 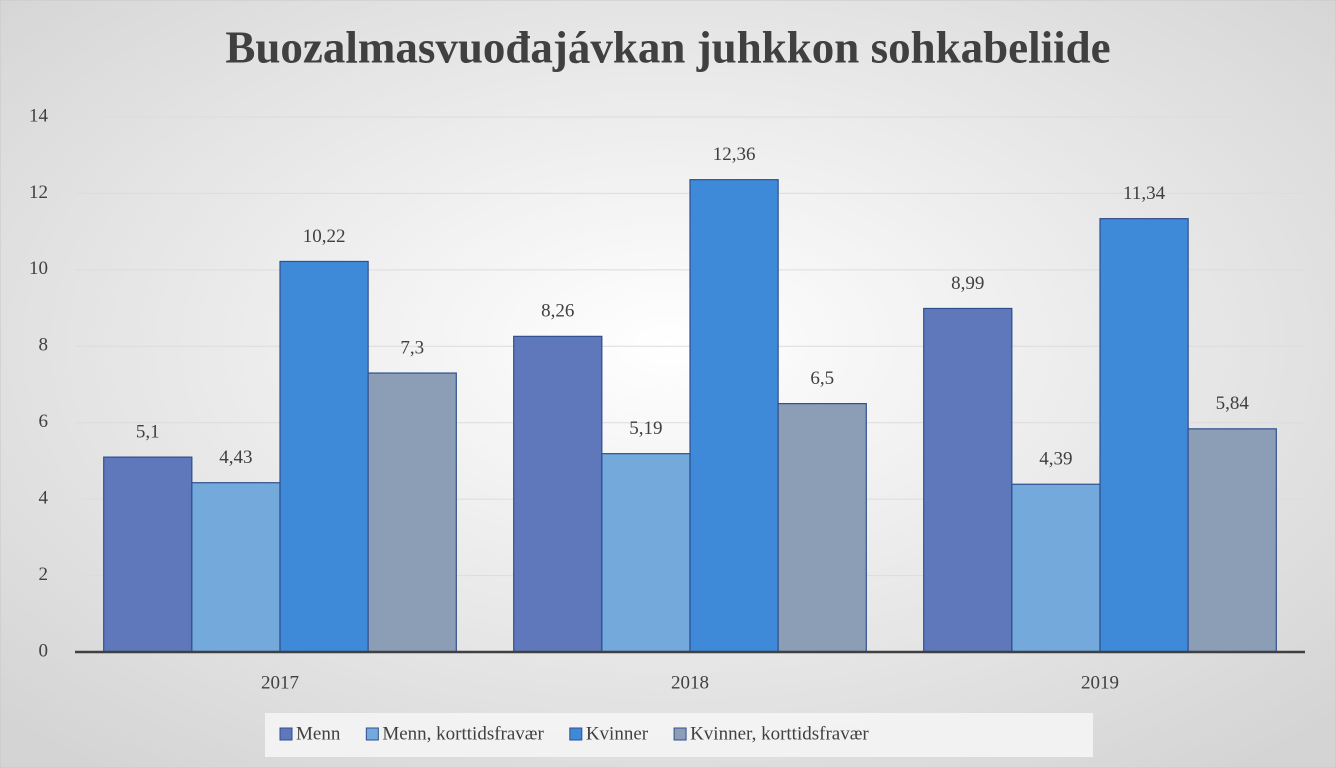 I want to click on x-tick-label: 2018, so click(x=690, y=682).